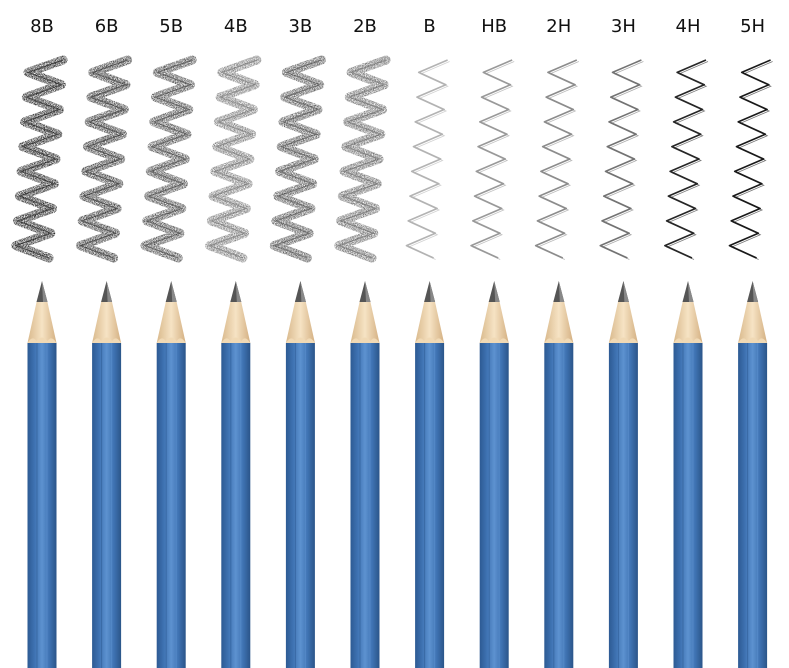  Describe the element at coordinates (559, 474) in the screenshot. I see `pencil-2h` at that location.